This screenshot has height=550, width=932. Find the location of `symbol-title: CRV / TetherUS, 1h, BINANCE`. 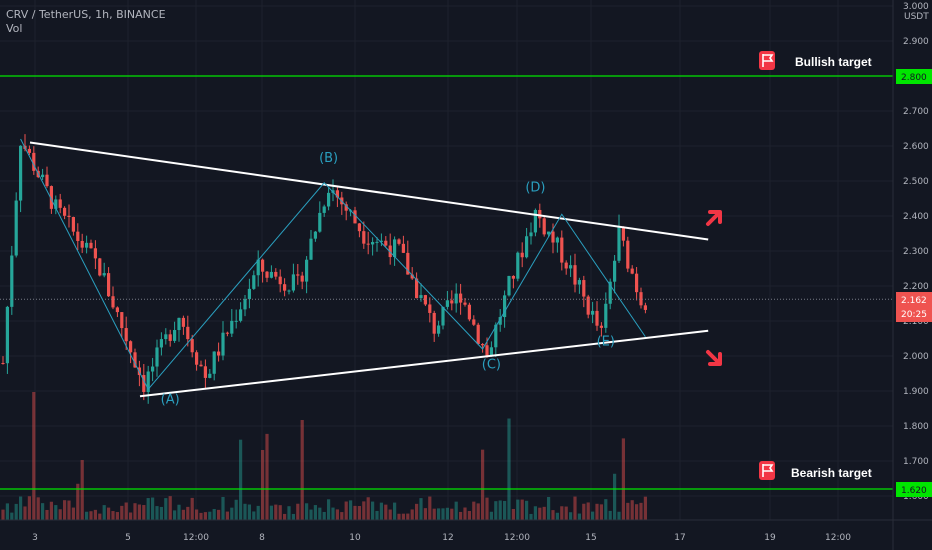

symbol-title: CRV / TetherUS, 1h, BINANCE is located at coordinates (86, 14).